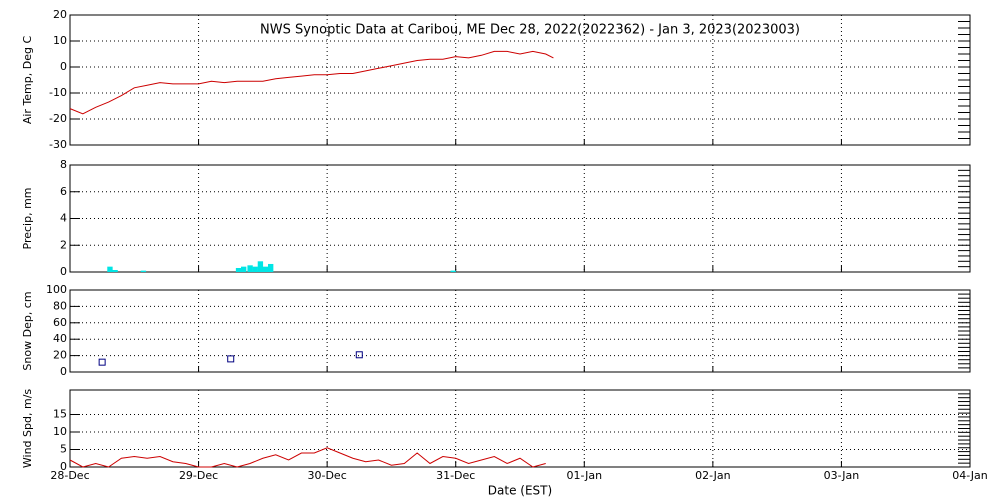 The image size is (1000, 500). Describe the element at coordinates (198, 475) in the screenshot. I see `x-tick-label: 29-Dec` at that location.